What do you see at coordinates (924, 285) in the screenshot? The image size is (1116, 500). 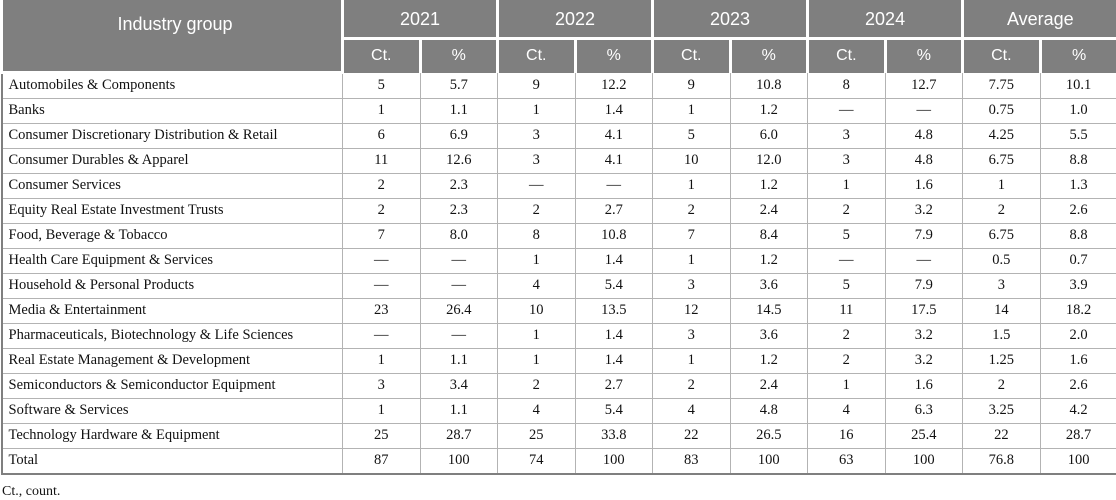 I see `value-cell: 7.9` at bounding box center [924, 285].